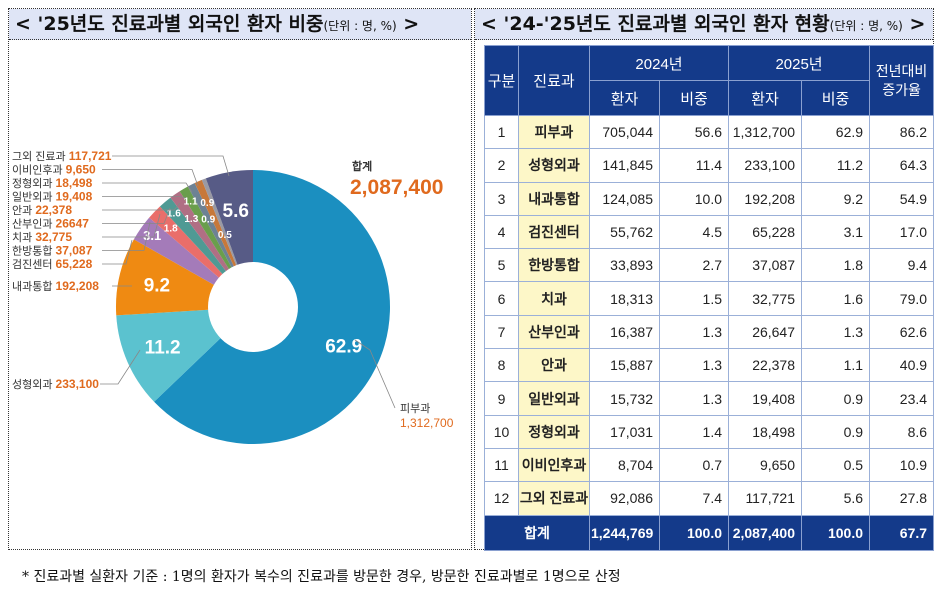 This screenshot has width=940, height=593. Describe the element at coordinates (37, 170) in the screenshot. I see `slice-name: 이비인후과` at that location.